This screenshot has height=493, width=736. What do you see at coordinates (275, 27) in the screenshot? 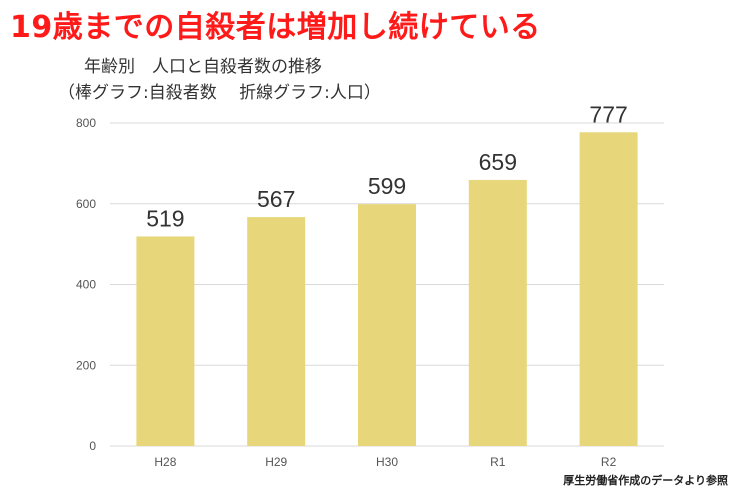
I see `headline: 19歳までの自殺者は増加し続けている` at bounding box center [275, 27].